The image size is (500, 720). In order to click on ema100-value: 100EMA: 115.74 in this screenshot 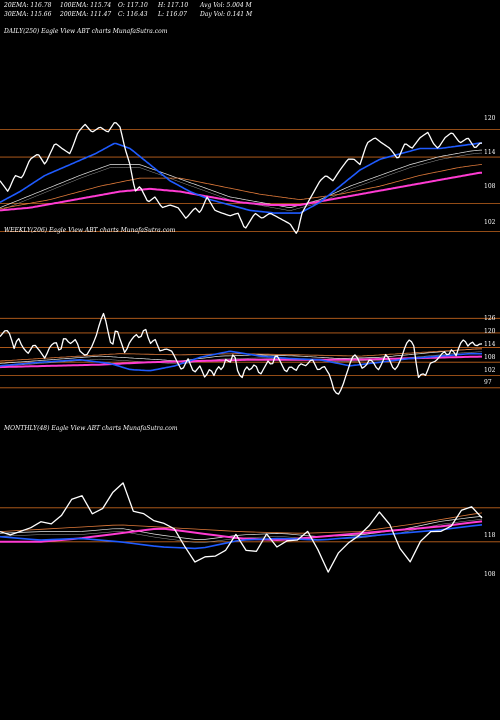, I will do `click(86, 5)`.